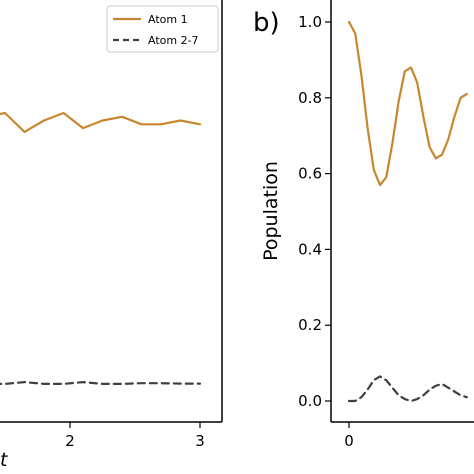  I want to click on panel-b-y-tick-label: 0.8, so click(310, 98).